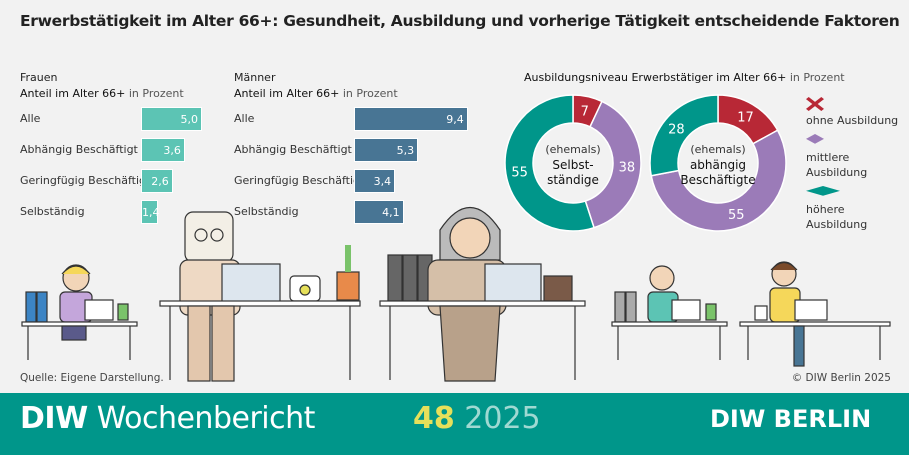  What do you see at coordinates (157, 181) in the screenshot?
I see `bar: 2,6` at bounding box center [157, 181].